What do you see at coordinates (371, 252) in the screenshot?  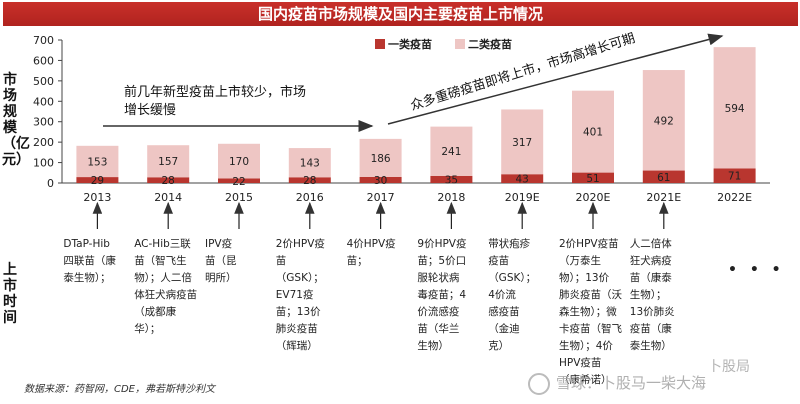 I see `launch-event-2017: 4价HPV疫 苗；` at bounding box center [371, 252].